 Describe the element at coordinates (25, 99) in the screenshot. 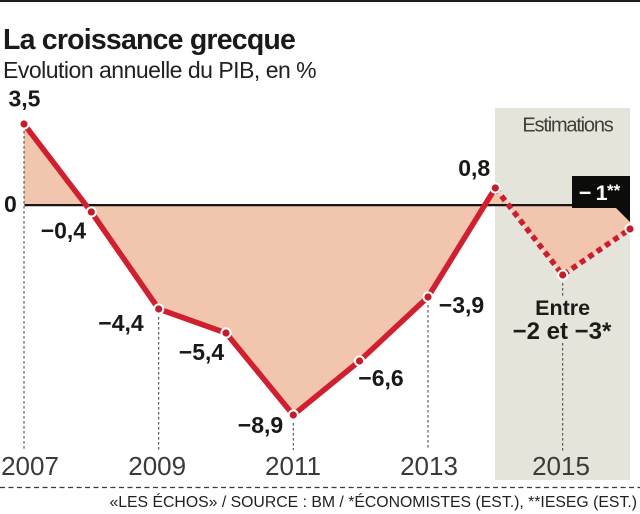

I see `svg-text: 3,5` at that location.